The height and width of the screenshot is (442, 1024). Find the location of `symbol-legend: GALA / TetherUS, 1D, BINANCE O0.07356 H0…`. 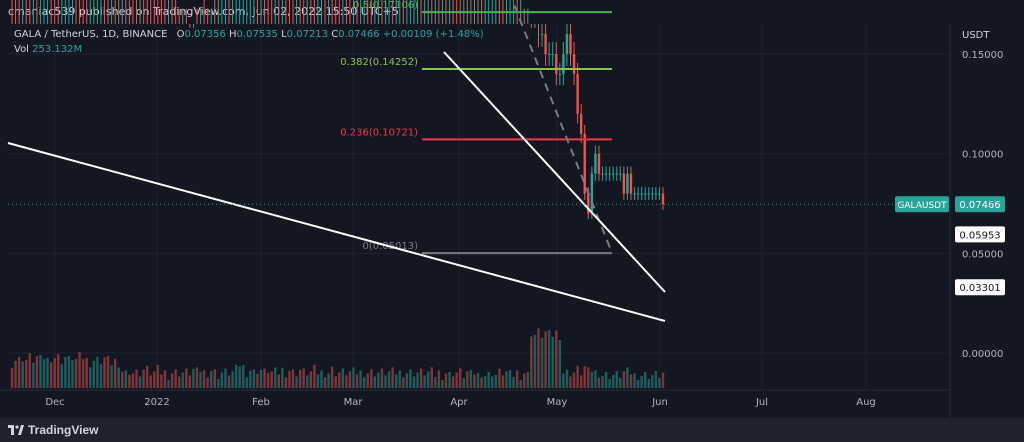

symbol-legend: GALA / TetherUS, 1D, BINANCE O0.07356 H0… is located at coordinates (249, 34).